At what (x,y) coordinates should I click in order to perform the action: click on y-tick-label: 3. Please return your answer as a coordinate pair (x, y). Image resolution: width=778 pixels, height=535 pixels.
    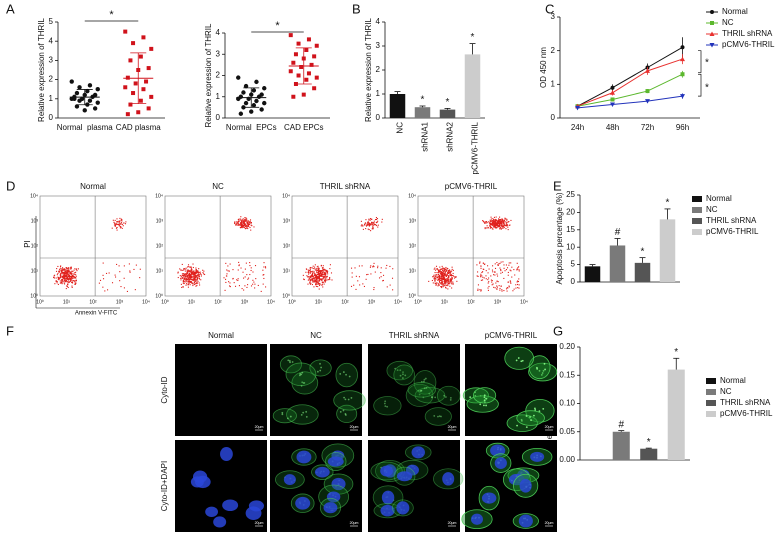
    Looking at the image, I should click on (218, 53).